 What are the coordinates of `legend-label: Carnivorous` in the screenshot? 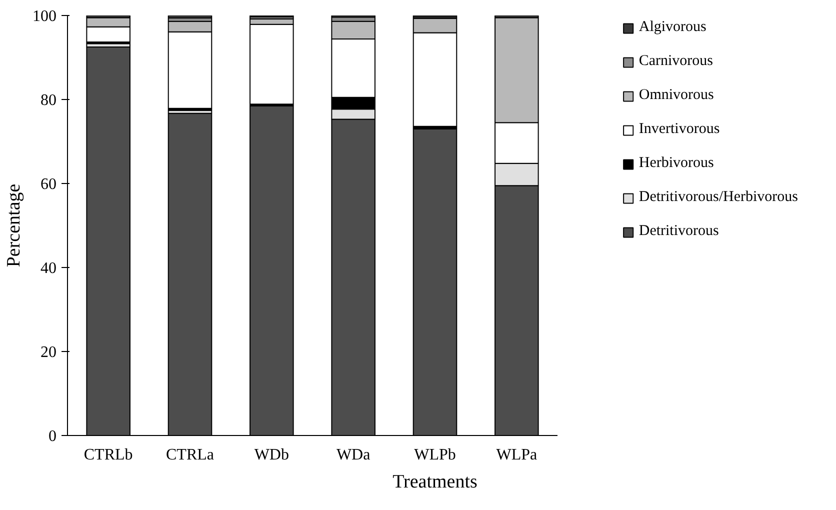 It's located at (676, 61).